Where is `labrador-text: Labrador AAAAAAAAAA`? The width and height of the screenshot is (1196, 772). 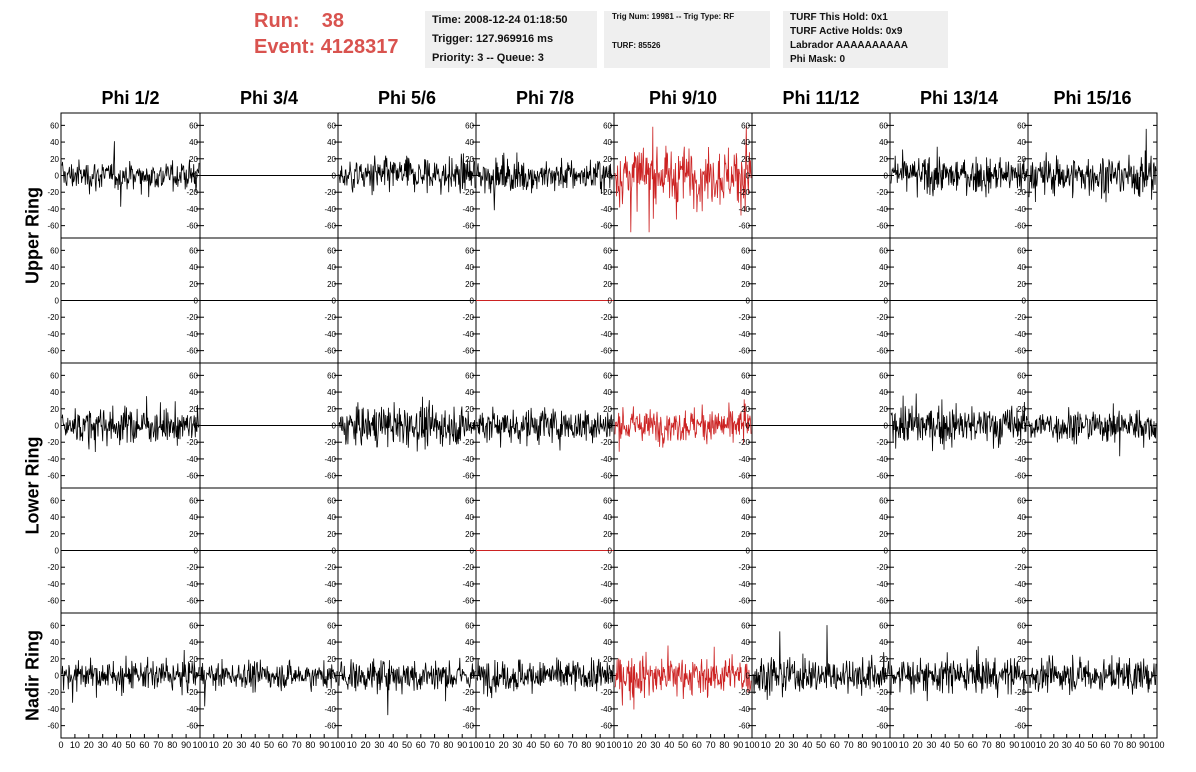
labrador-text: Labrador AAAAAAAAAA is located at coordinates (849, 45).